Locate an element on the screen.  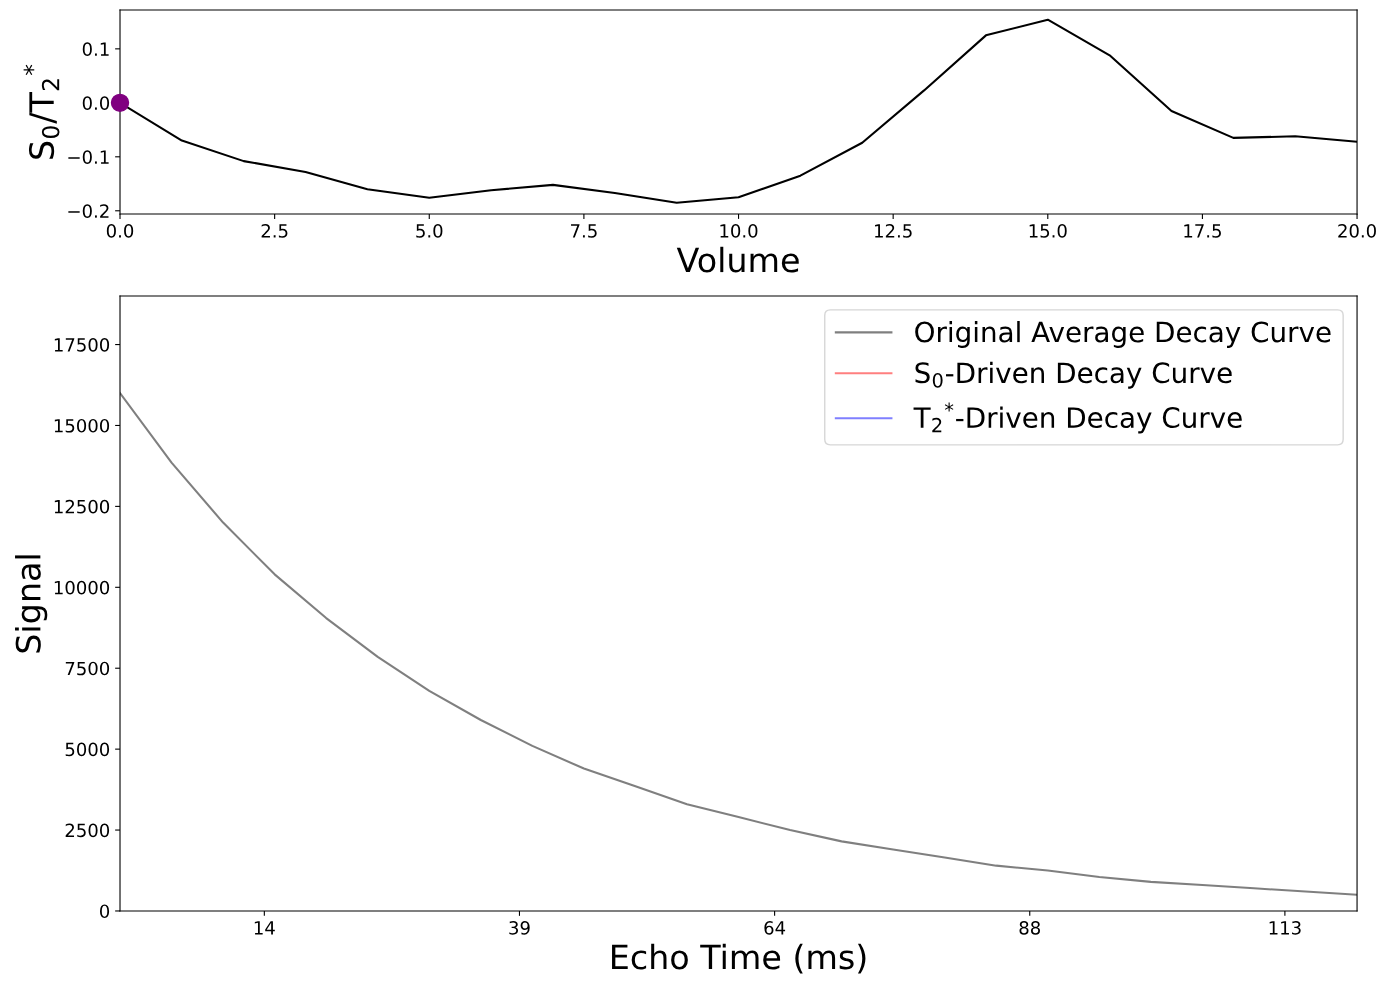
x-tick-label: 14 is located at coordinates (264, 928).